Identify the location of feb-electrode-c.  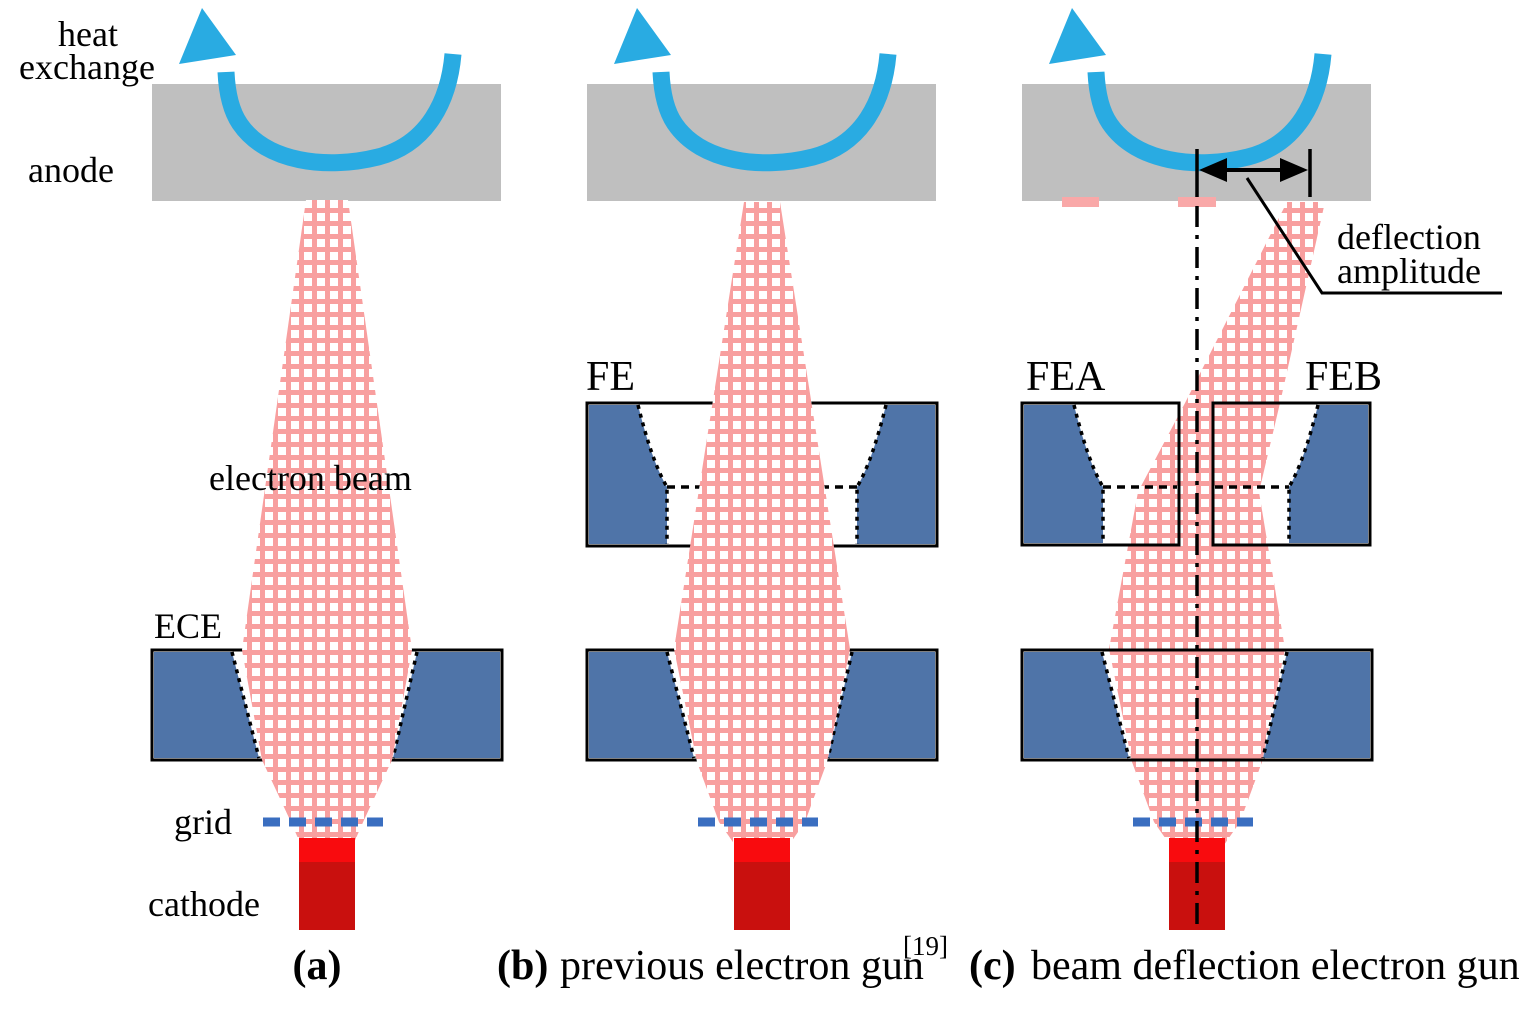
(1291, 474).